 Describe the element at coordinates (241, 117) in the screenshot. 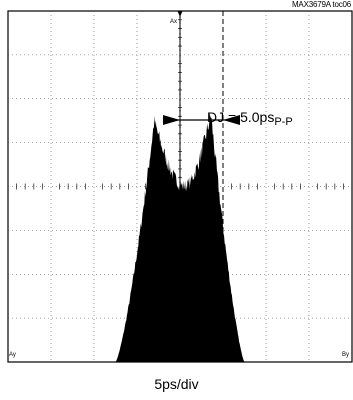

I see `dj-annotation-text: DJ = 5.0ps` at that location.